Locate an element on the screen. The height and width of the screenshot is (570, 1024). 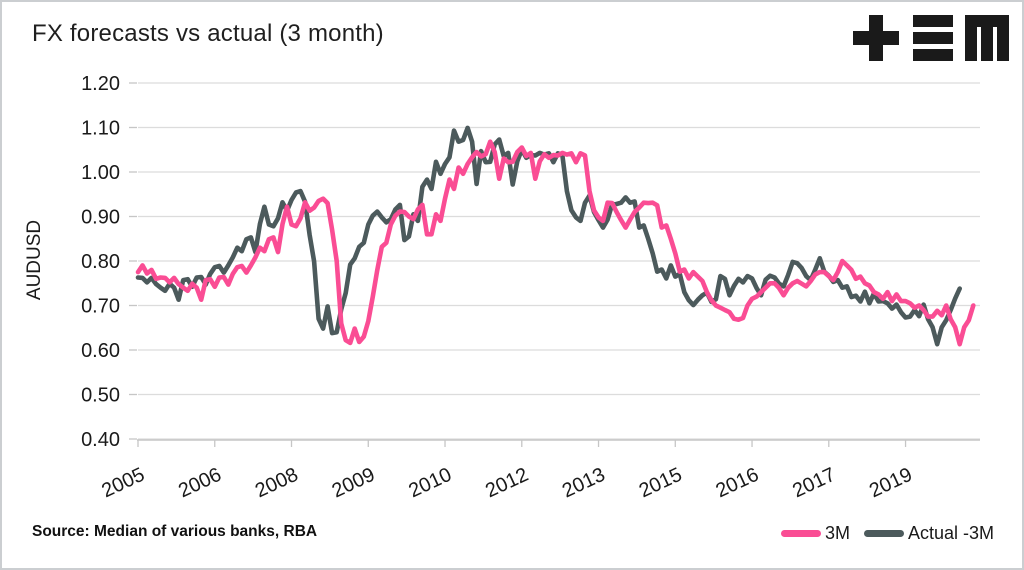
tem-logo-icon is located at coordinates (931, 38).